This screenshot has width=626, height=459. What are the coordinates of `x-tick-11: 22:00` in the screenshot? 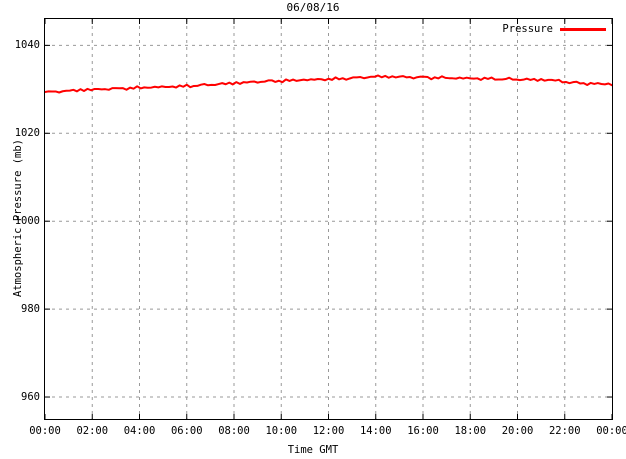 It's located at (564, 431).